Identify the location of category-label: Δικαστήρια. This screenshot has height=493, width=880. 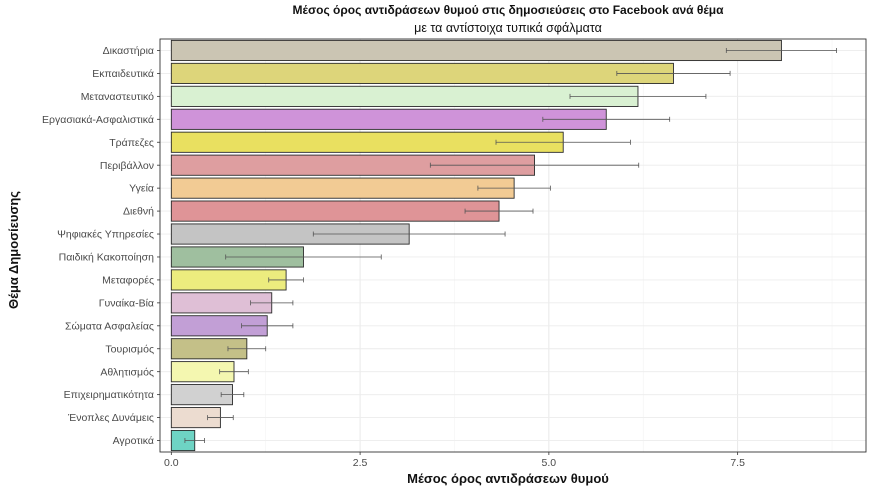
(128, 51).